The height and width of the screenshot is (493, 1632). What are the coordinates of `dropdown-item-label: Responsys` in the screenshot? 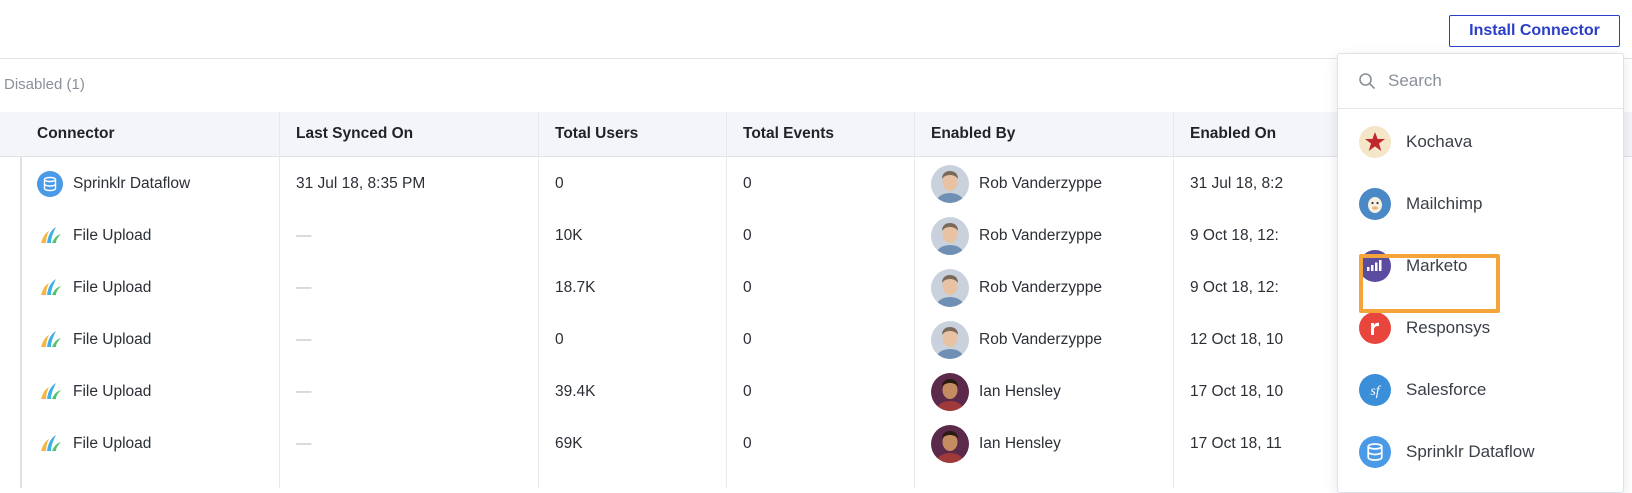 It's located at (1448, 327).